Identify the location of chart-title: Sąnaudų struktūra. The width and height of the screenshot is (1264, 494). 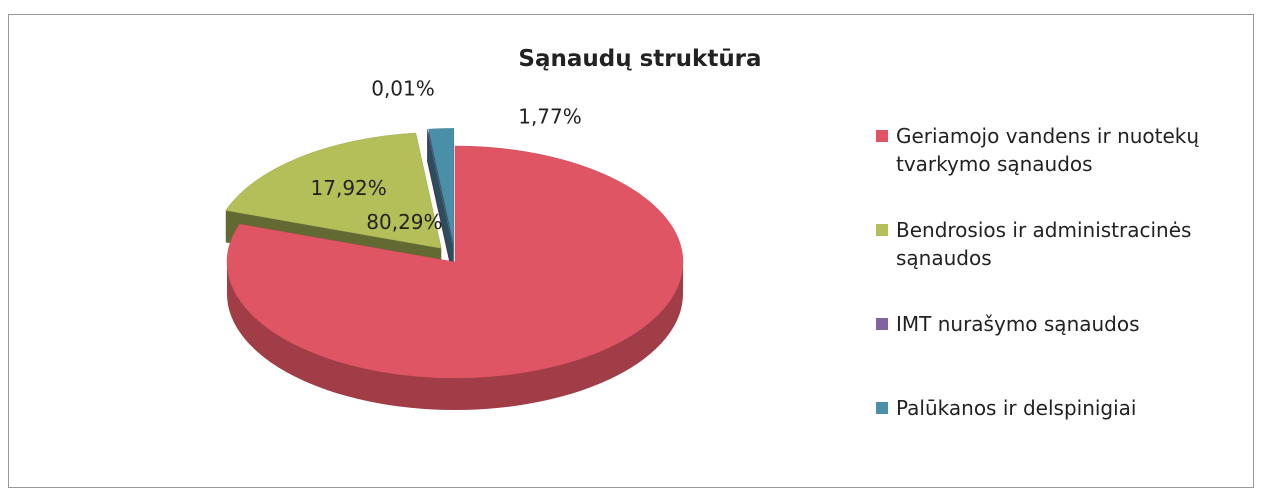
(639, 59).